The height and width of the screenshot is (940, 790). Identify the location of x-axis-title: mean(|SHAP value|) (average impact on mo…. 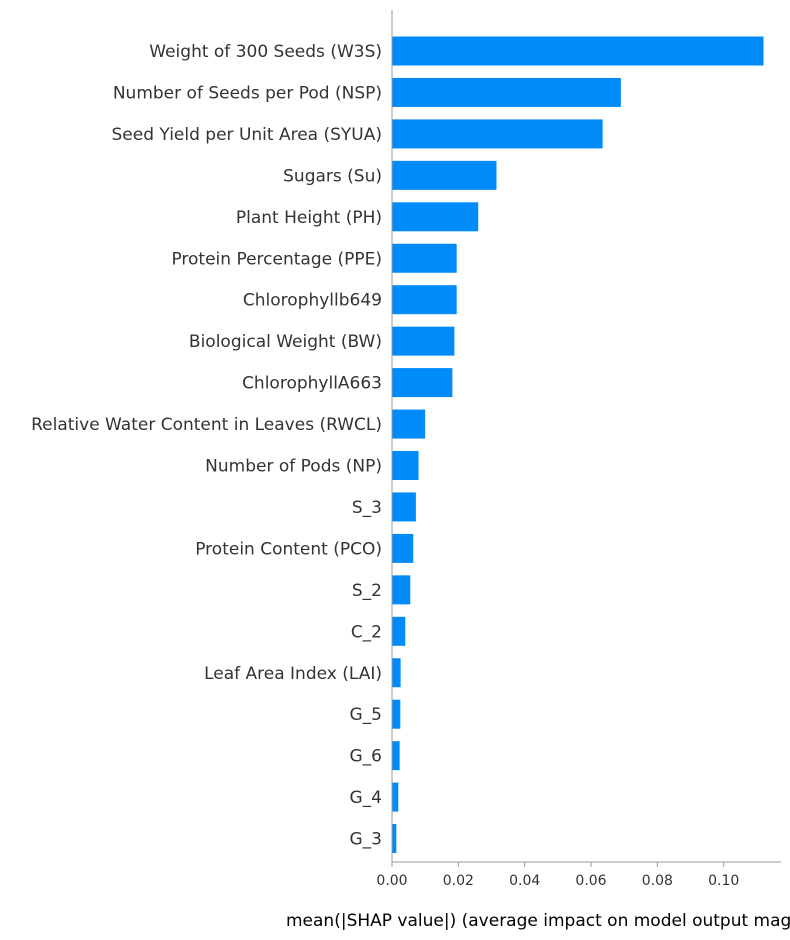
(538, 921).